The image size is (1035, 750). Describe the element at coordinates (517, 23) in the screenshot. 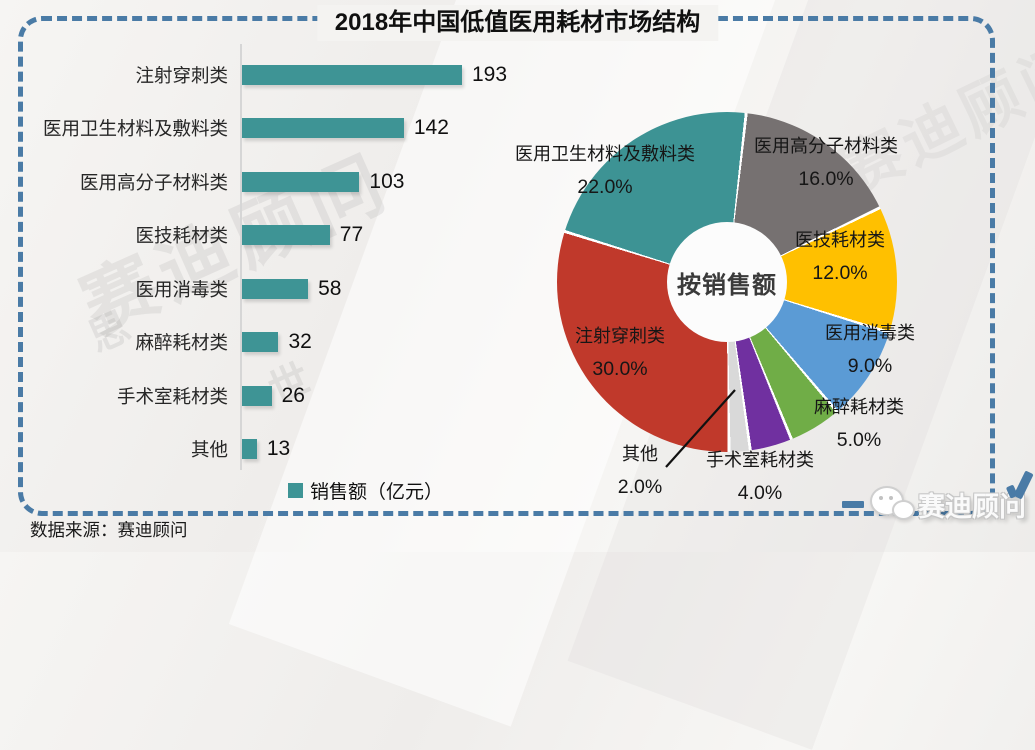

I see `page-title: 2018年中国低值医用耗材市场结构` at that location.